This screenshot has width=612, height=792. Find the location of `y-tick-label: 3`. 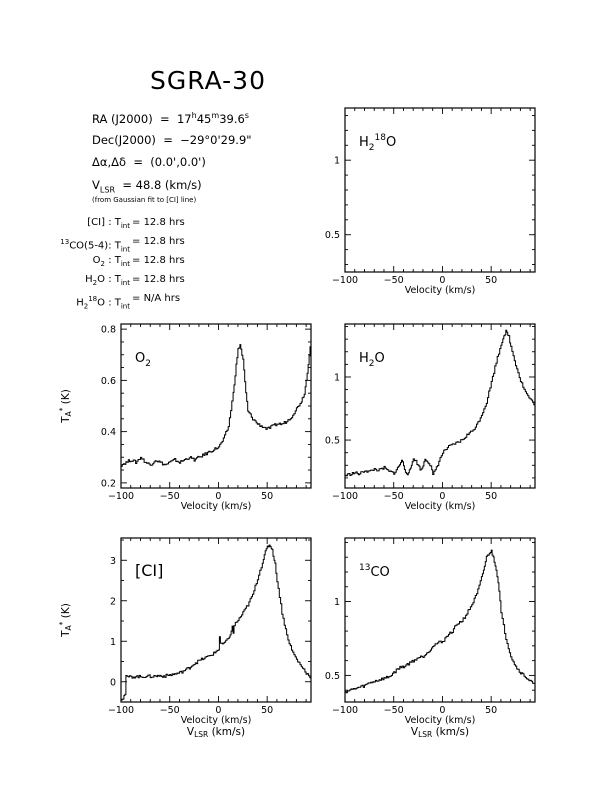

y-tick-label: 3 is located at coordinates (113, 561).